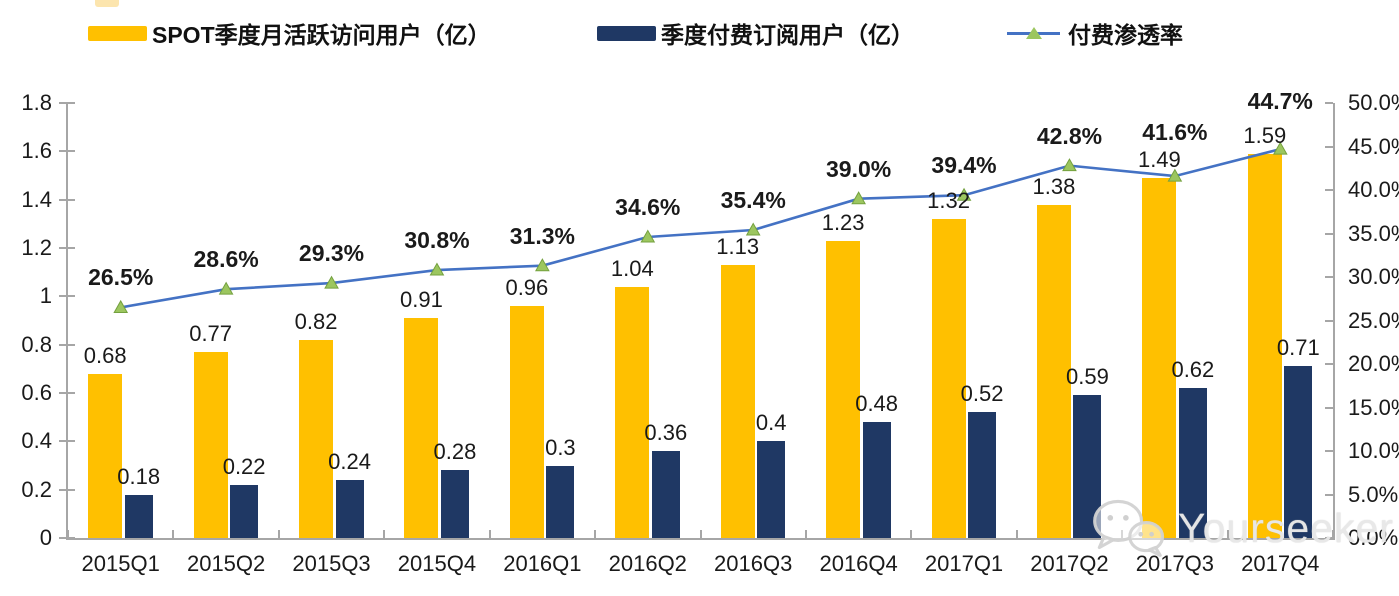  What do you see at coordinates (117, 33) in the screenshot?
I see `mau-legend-swatch-icon` at bounding box center [117, 33].